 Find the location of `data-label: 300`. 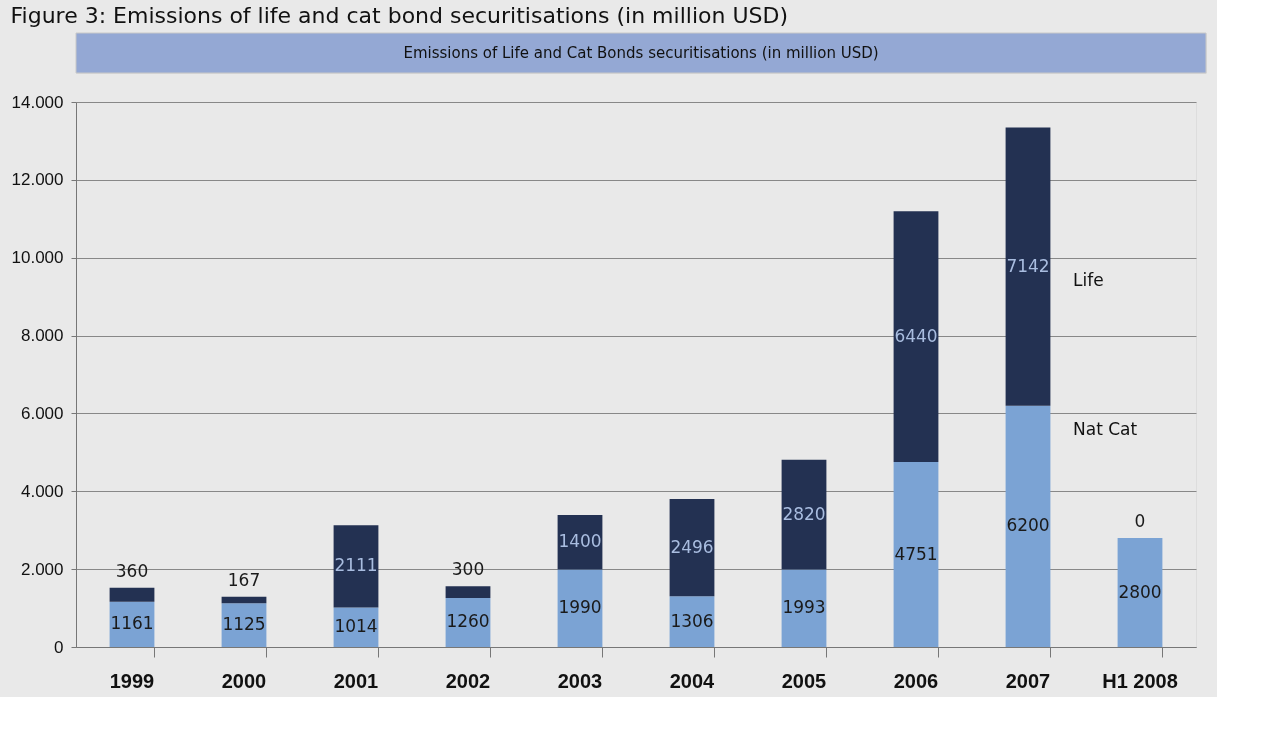

data-label: 300 is located at coordinates (468, 569).